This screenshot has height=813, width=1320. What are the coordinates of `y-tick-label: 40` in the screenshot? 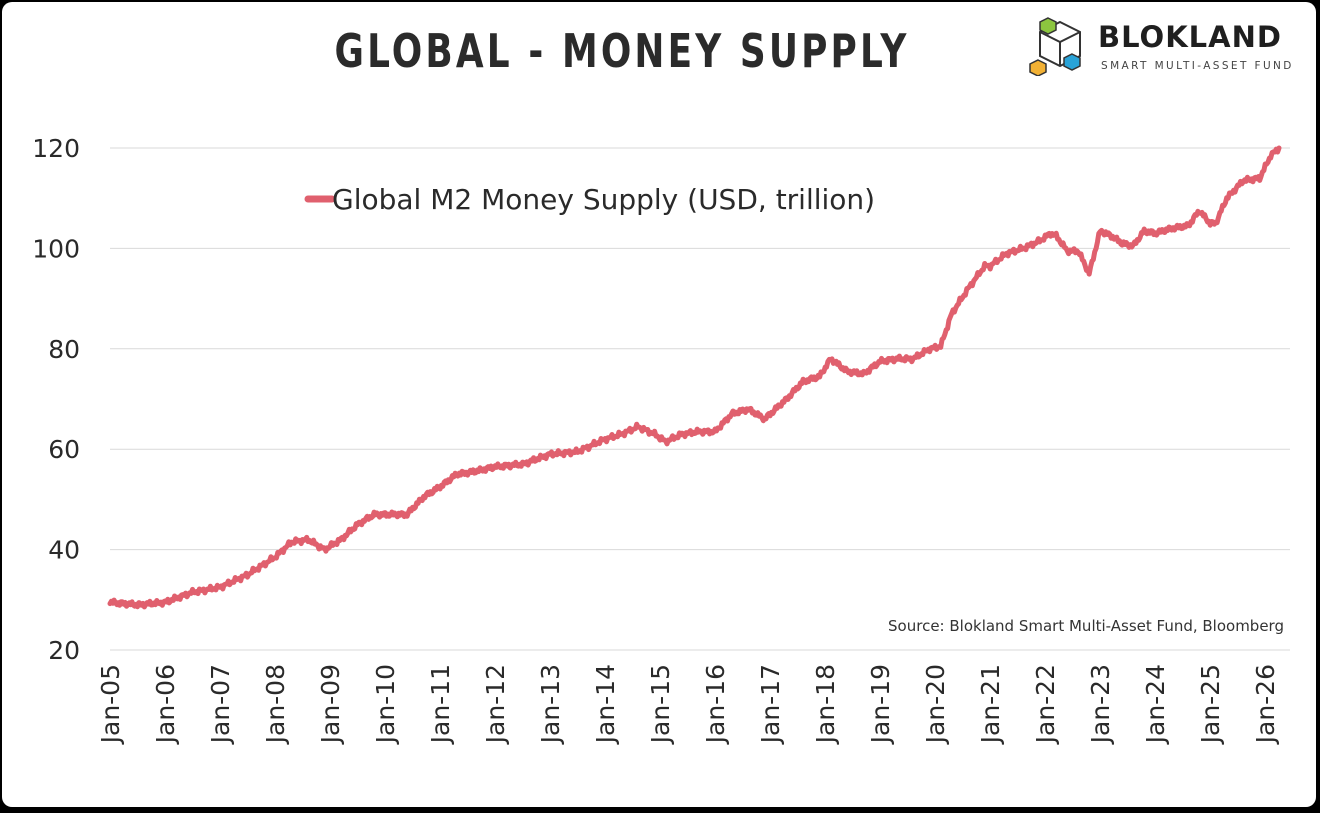 It's located at (64, 550).